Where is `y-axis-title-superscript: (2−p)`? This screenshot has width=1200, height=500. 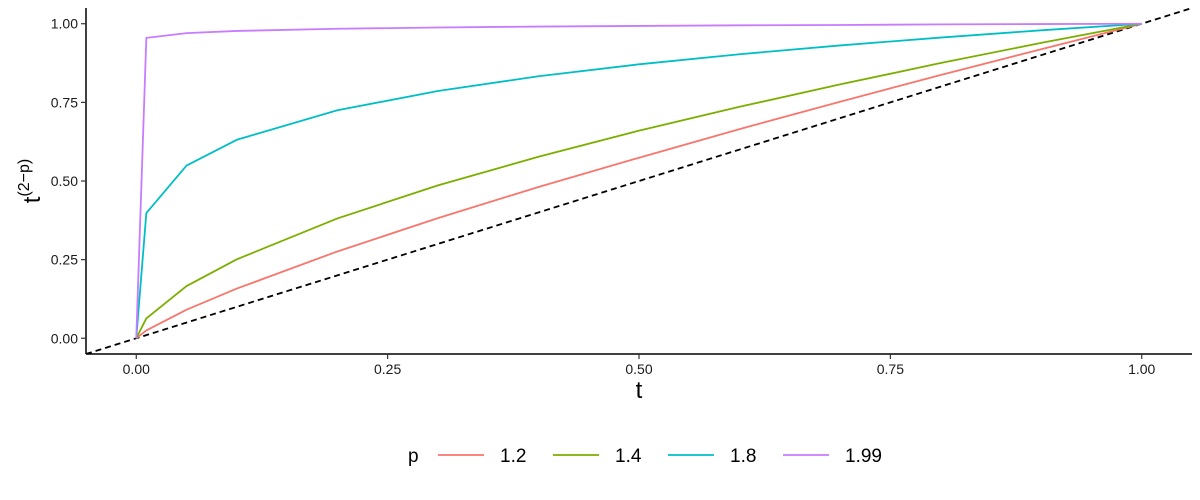
y-axis-title-superscript: (2−p) is located at coordinates (24, 178).